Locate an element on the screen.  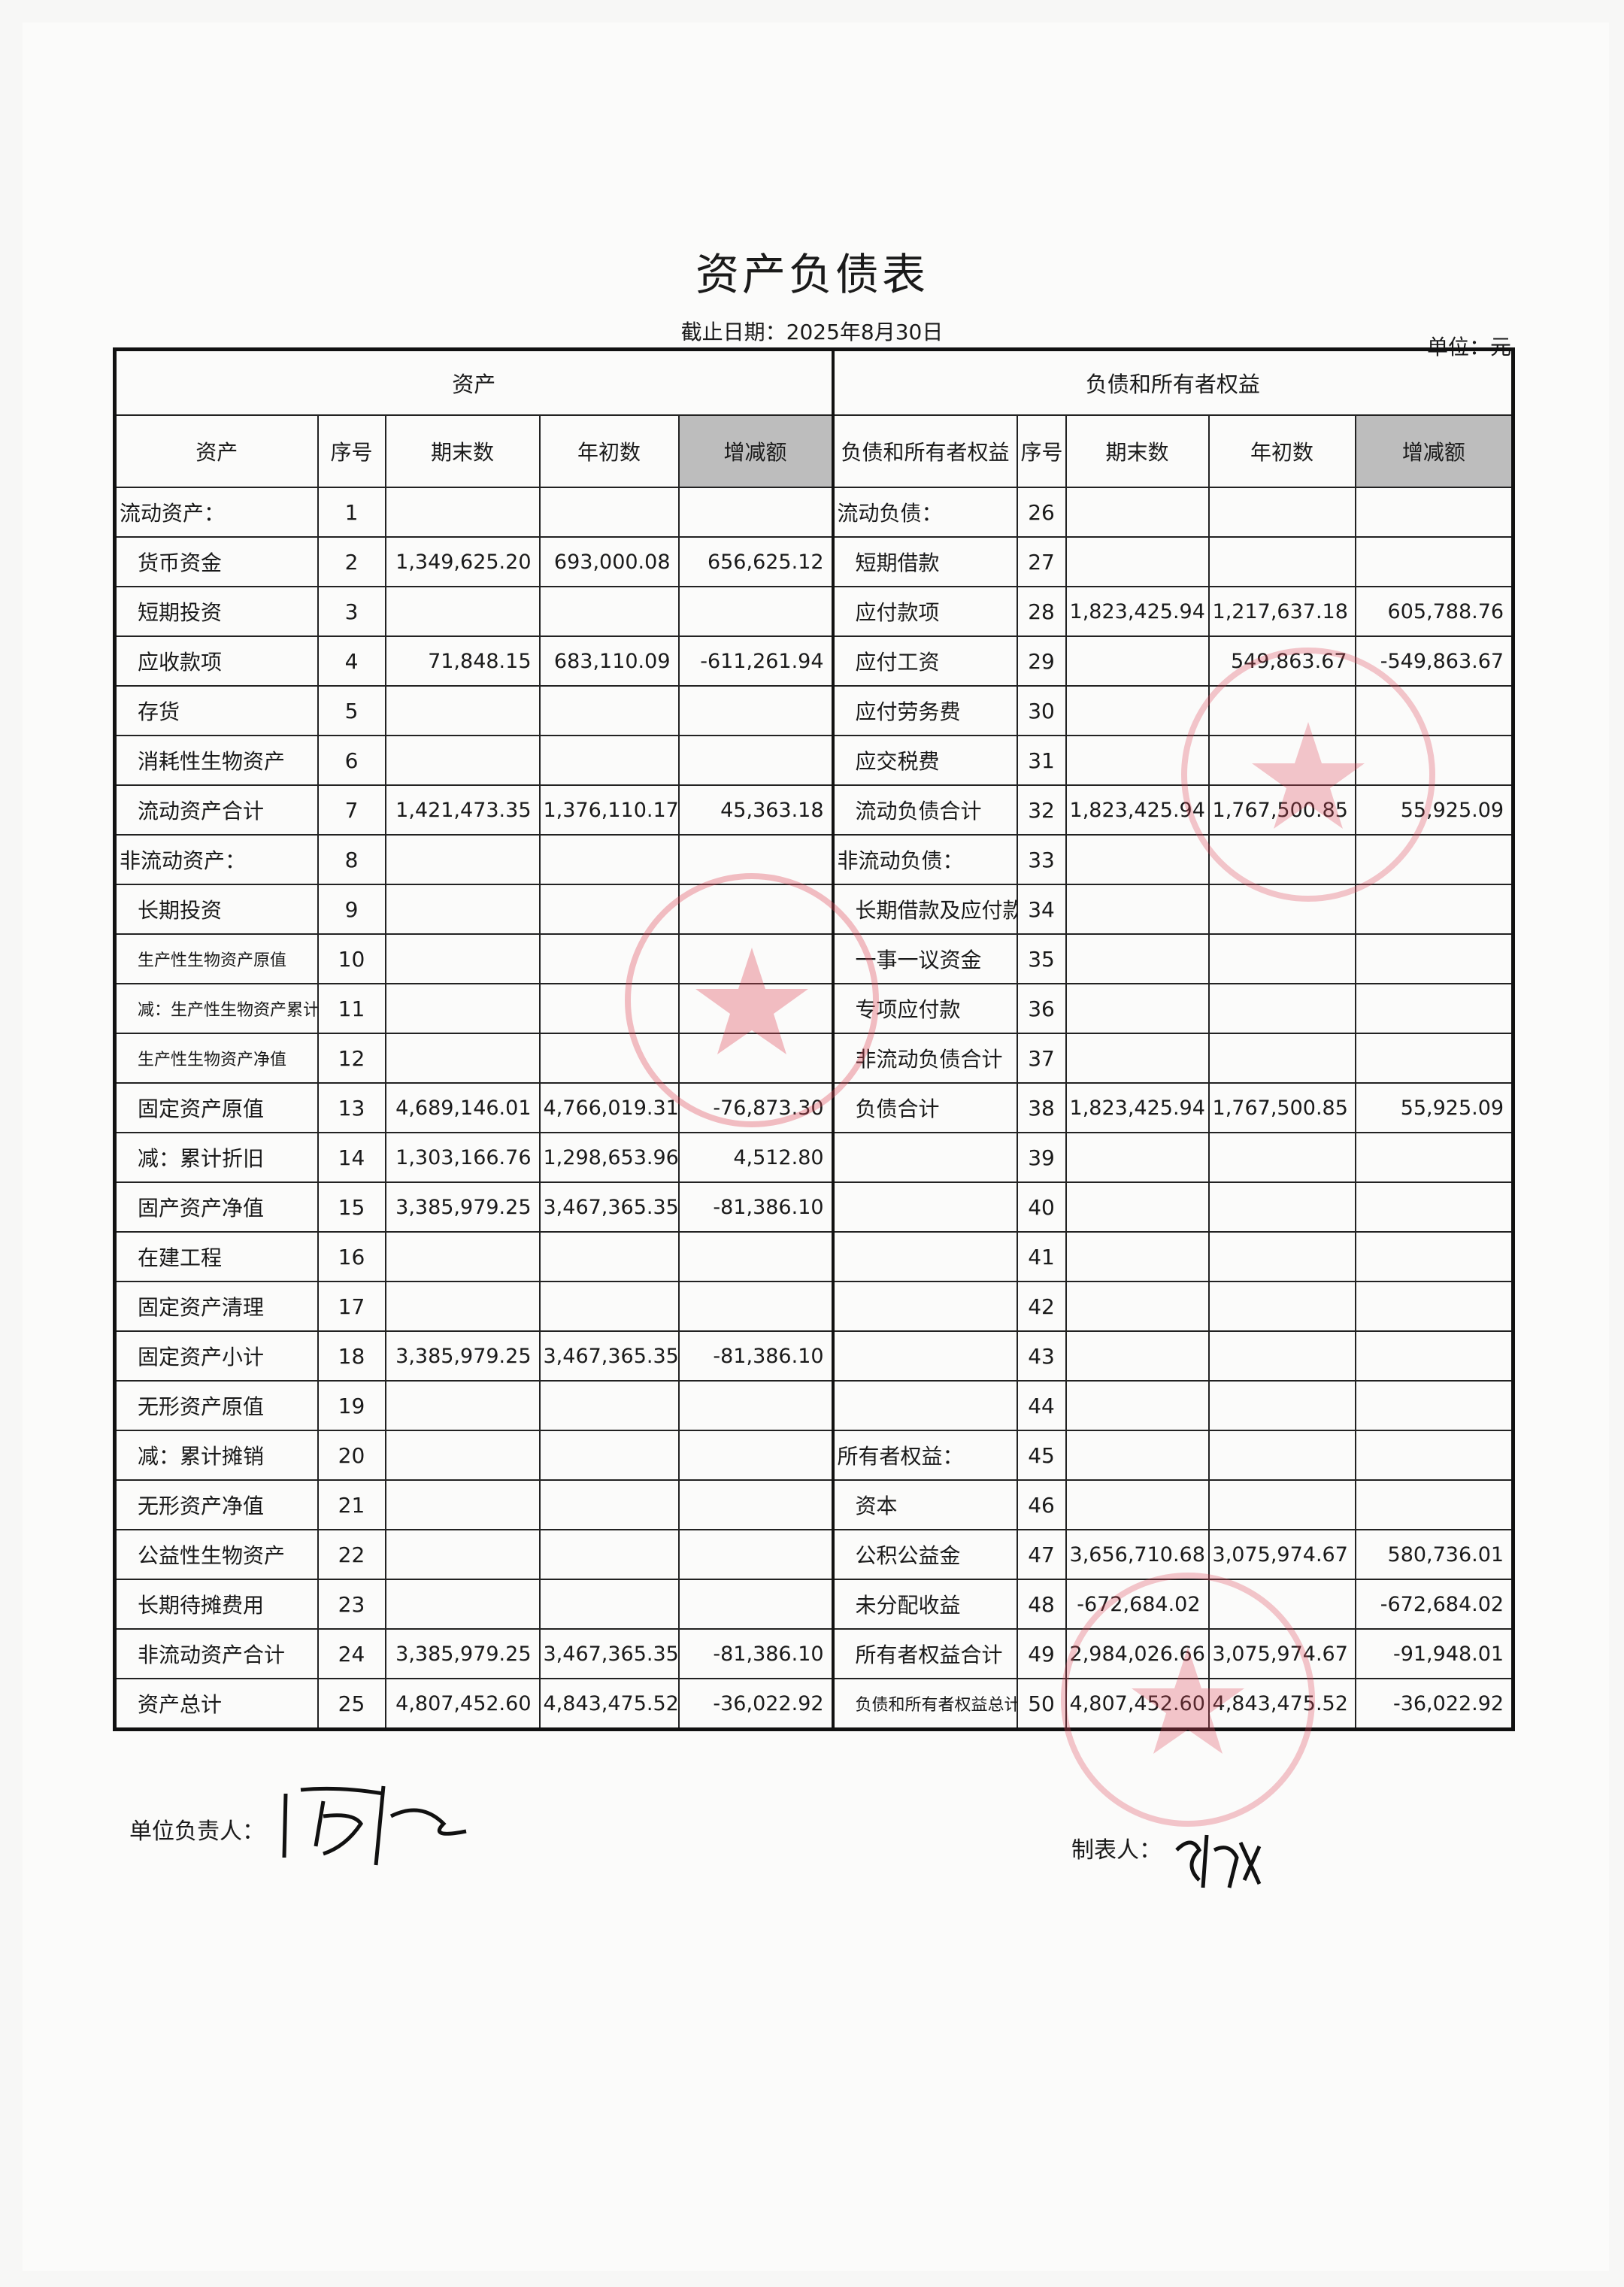
liability-seq-cell: 31 is located at coordinates (1041, 760).